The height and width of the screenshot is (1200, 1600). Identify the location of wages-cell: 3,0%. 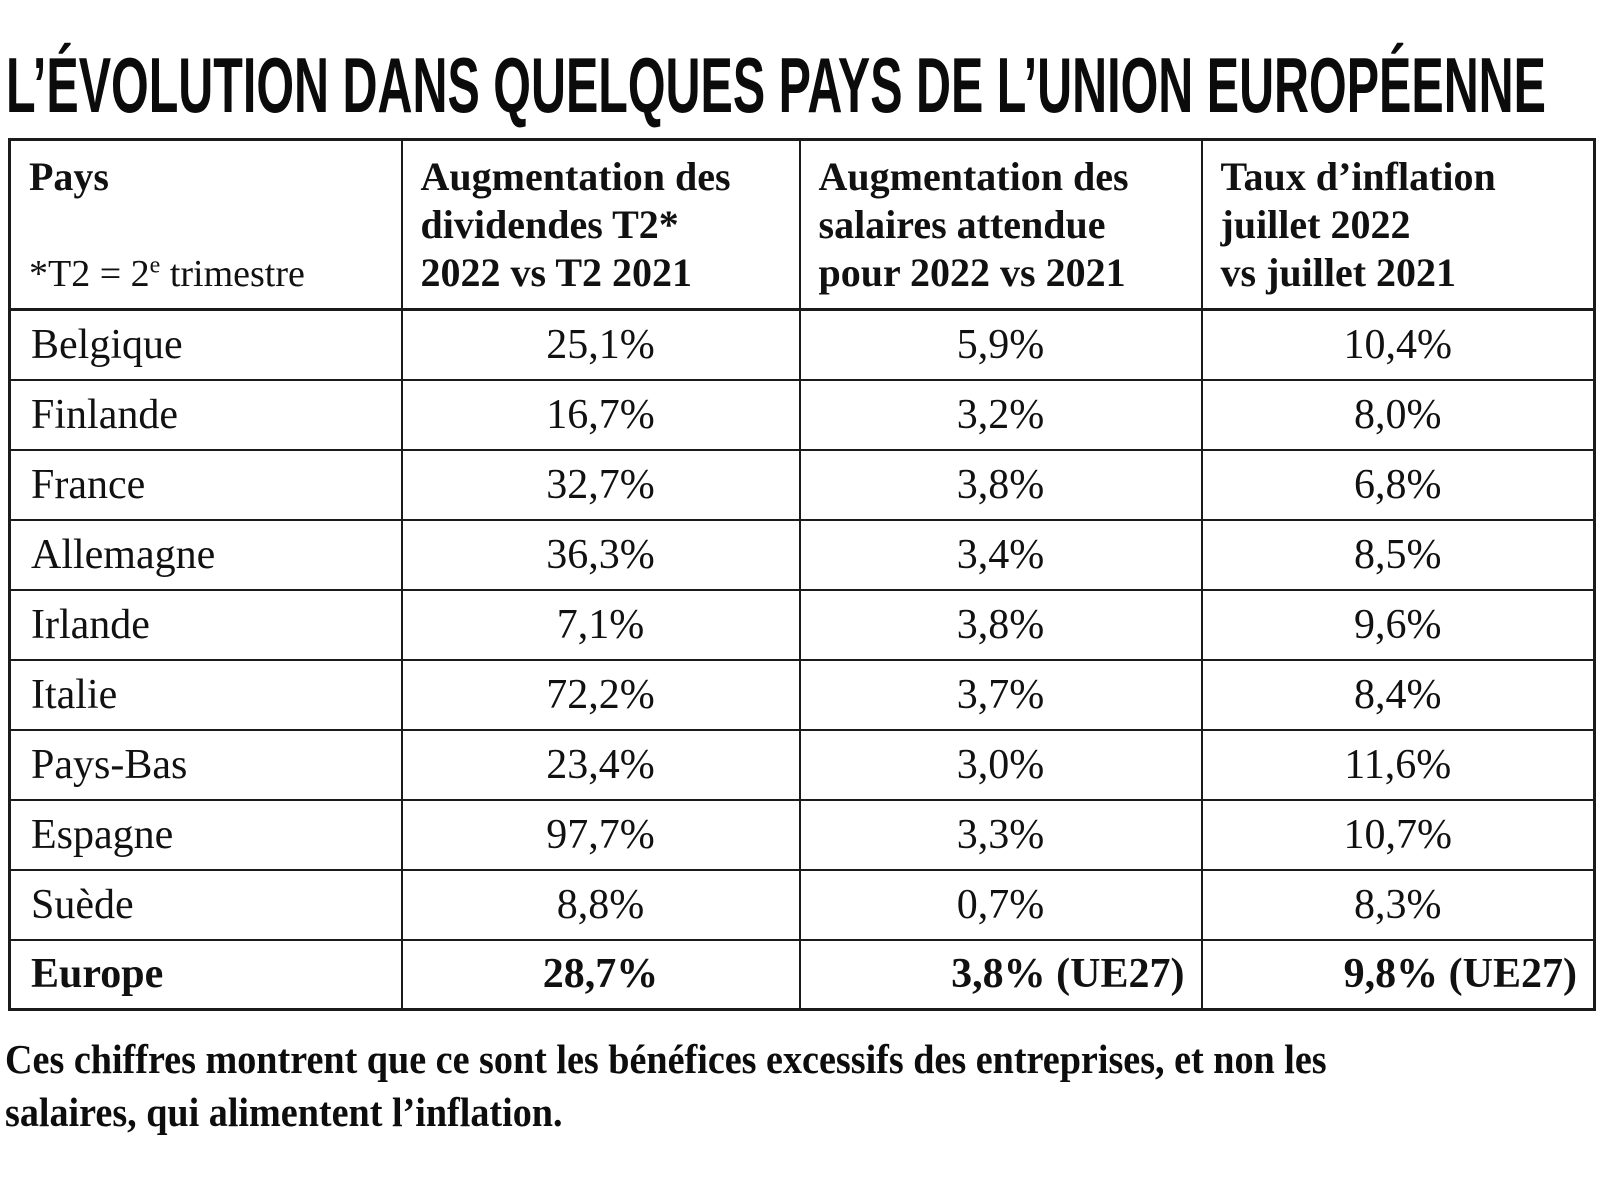
(1000, 764).